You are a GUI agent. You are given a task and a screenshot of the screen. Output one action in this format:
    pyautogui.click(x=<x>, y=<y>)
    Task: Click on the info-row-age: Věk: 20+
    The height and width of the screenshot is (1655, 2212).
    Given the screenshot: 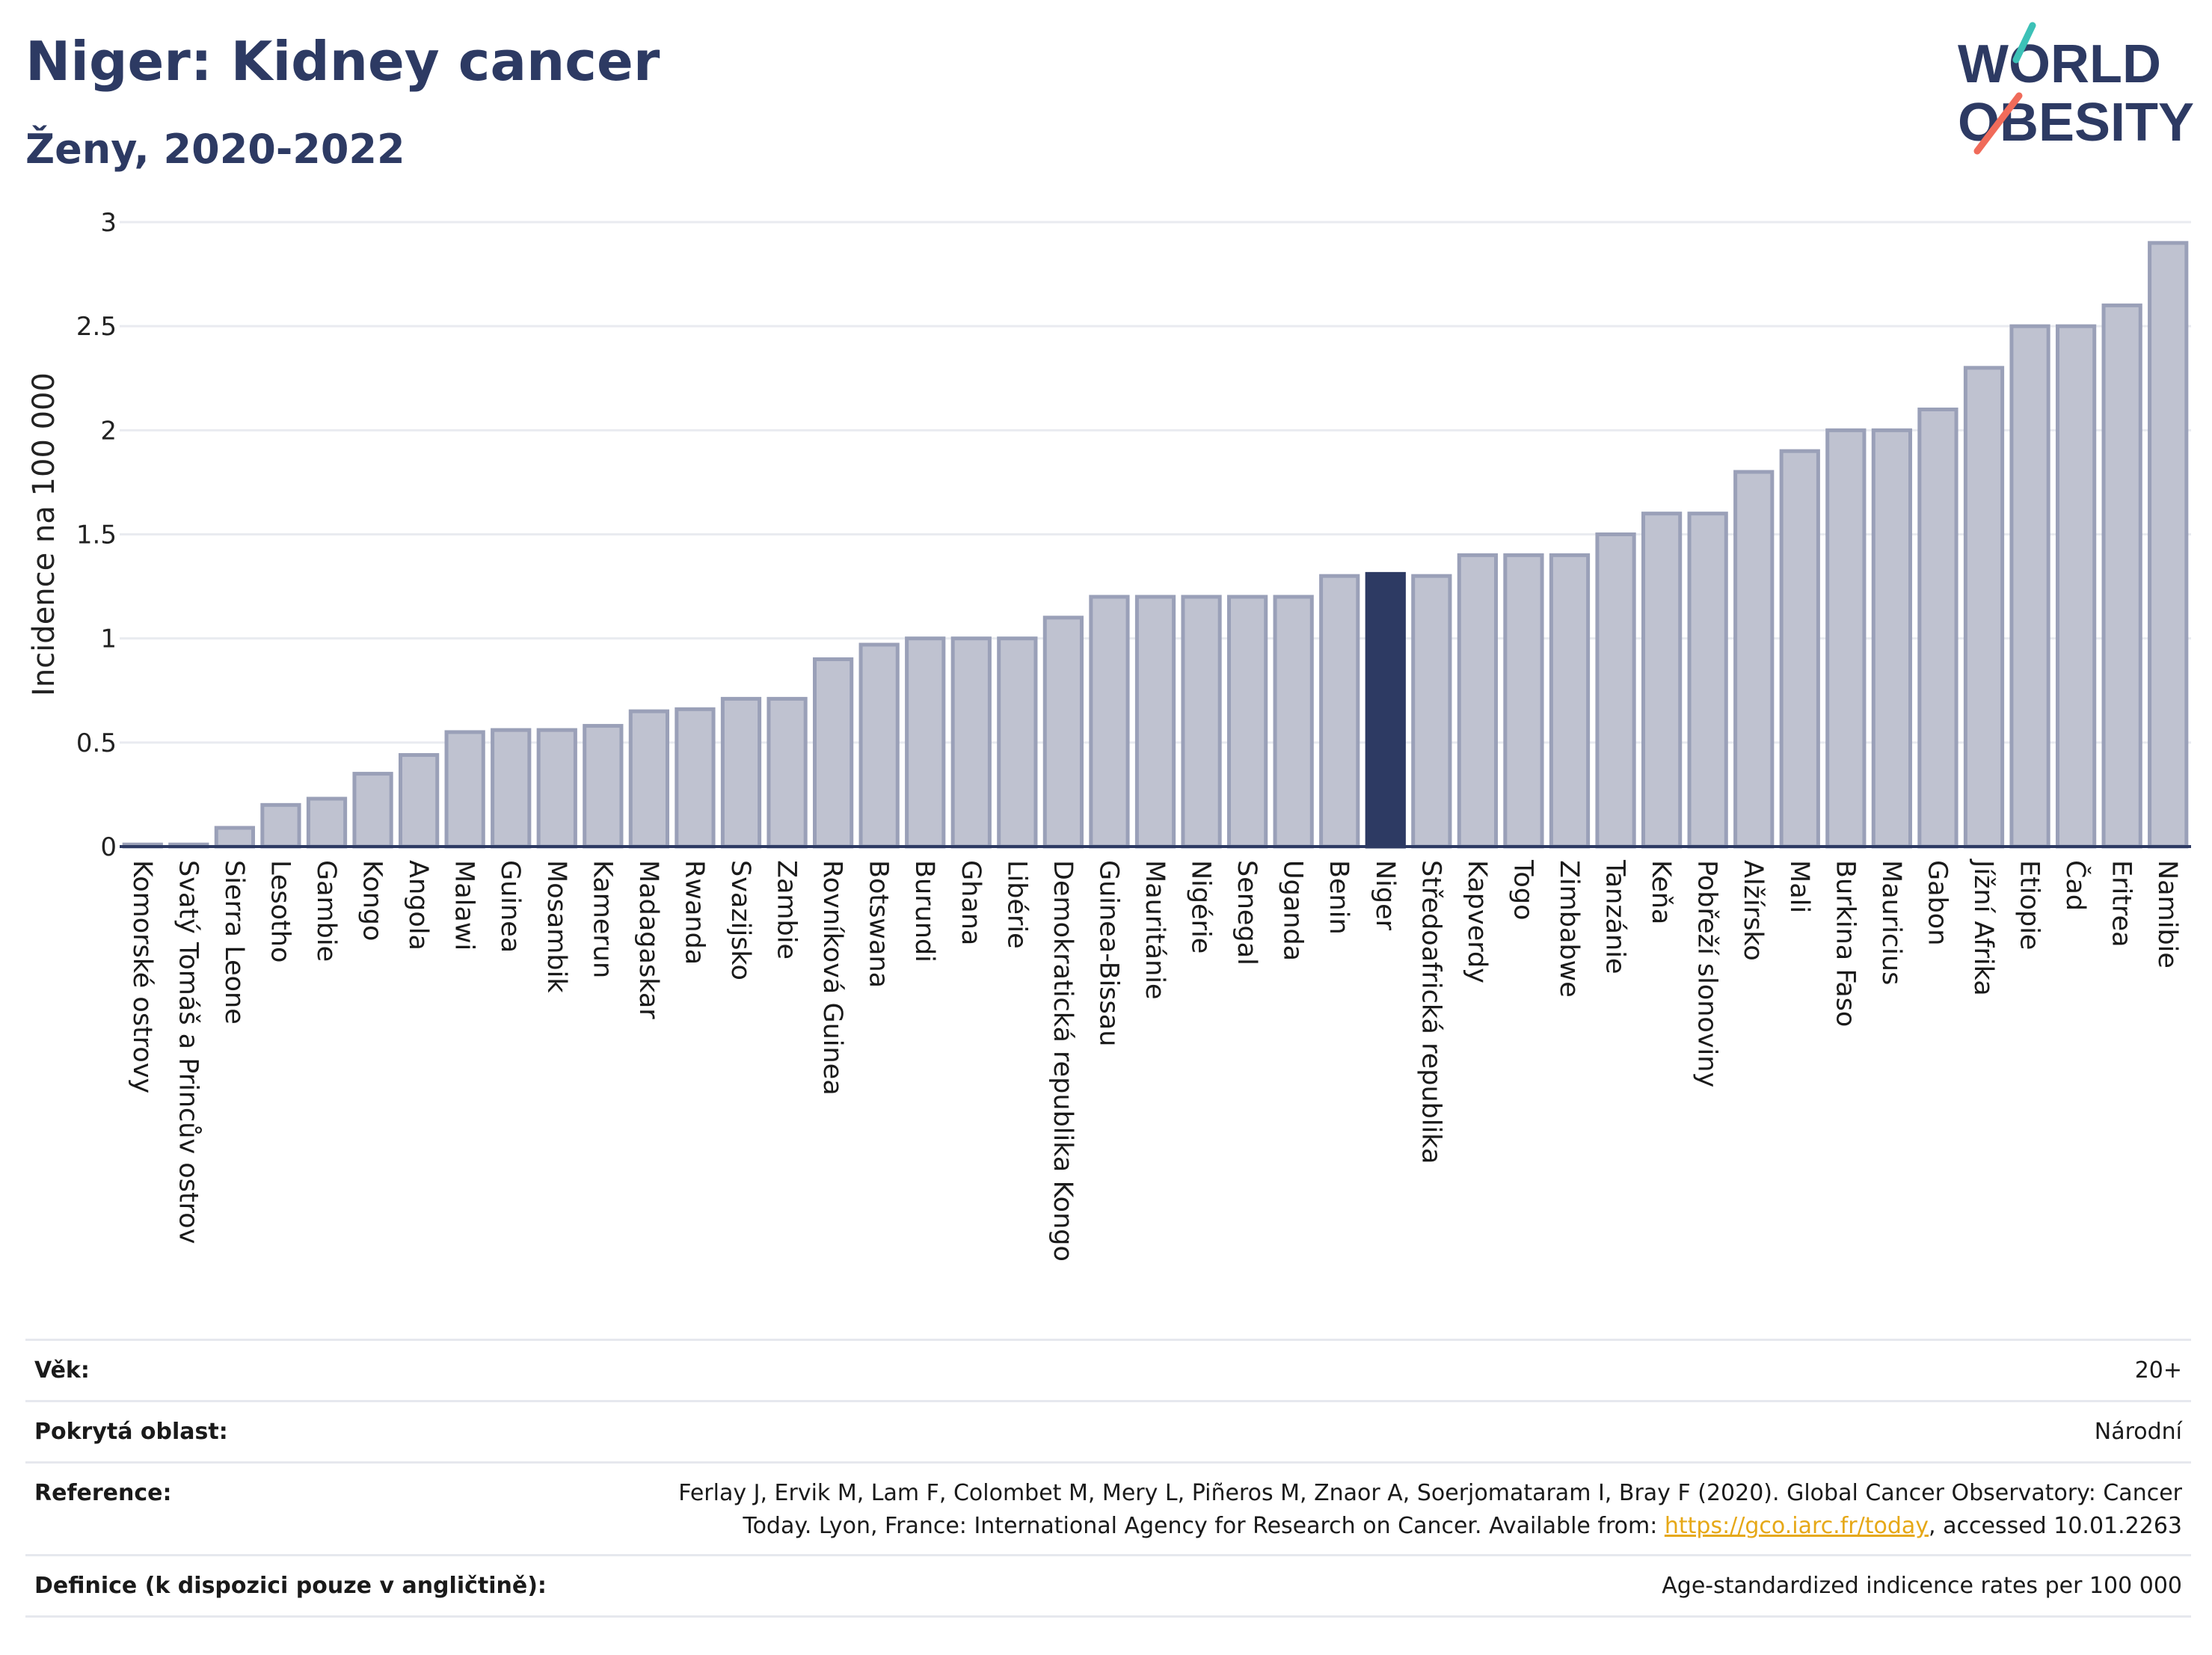 What is the action you would take?
    pyautogui.click(x=1108, y=1370)
    